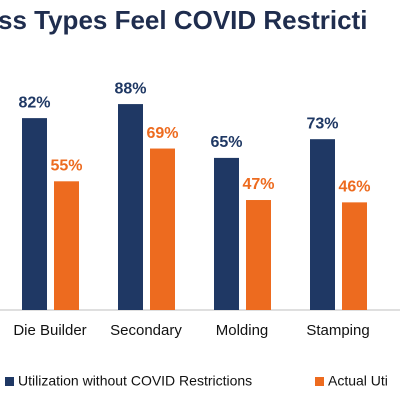 The image size is (400, 400). Describe the element at coordinates (358, 381) in the screenshot. I see `legend-label: Actual Uti` at that location.